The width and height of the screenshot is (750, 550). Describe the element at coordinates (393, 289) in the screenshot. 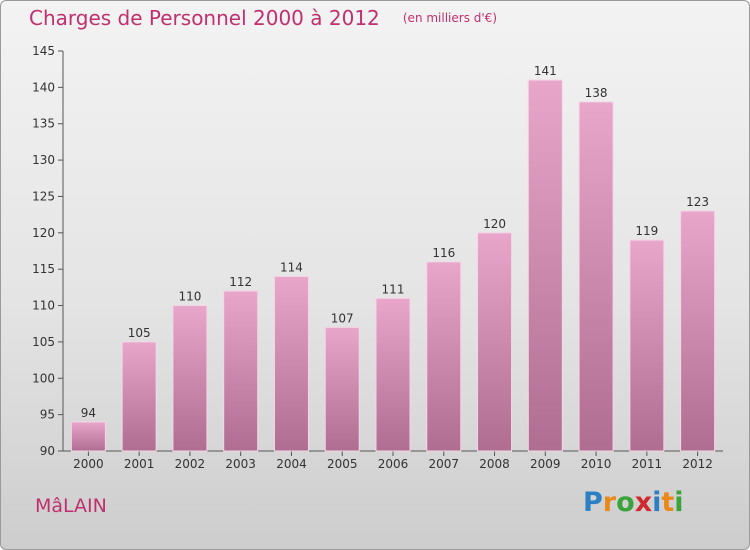

I see `bar-value-label: 111` at that location.